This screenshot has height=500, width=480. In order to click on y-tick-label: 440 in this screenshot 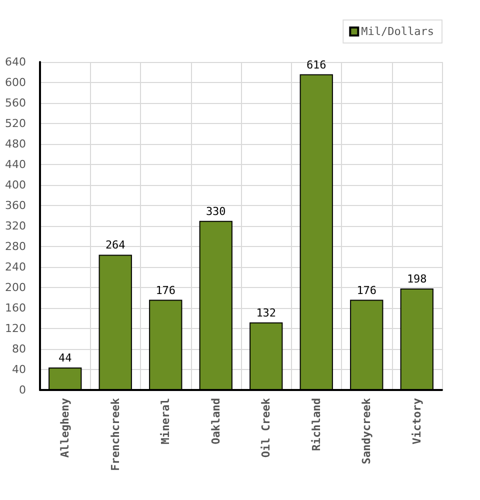, I will do `click(15, 164)`.